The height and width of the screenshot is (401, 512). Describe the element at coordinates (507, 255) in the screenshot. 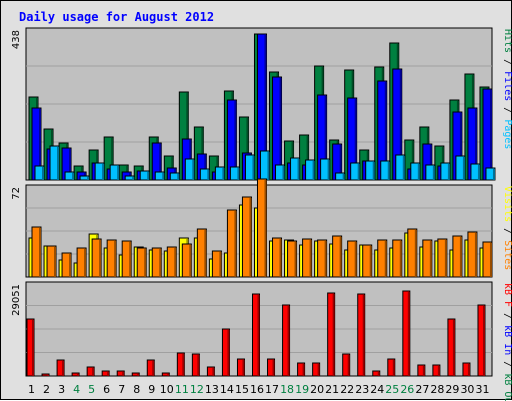

I see `middle-legend-entry: Sites` at that location.